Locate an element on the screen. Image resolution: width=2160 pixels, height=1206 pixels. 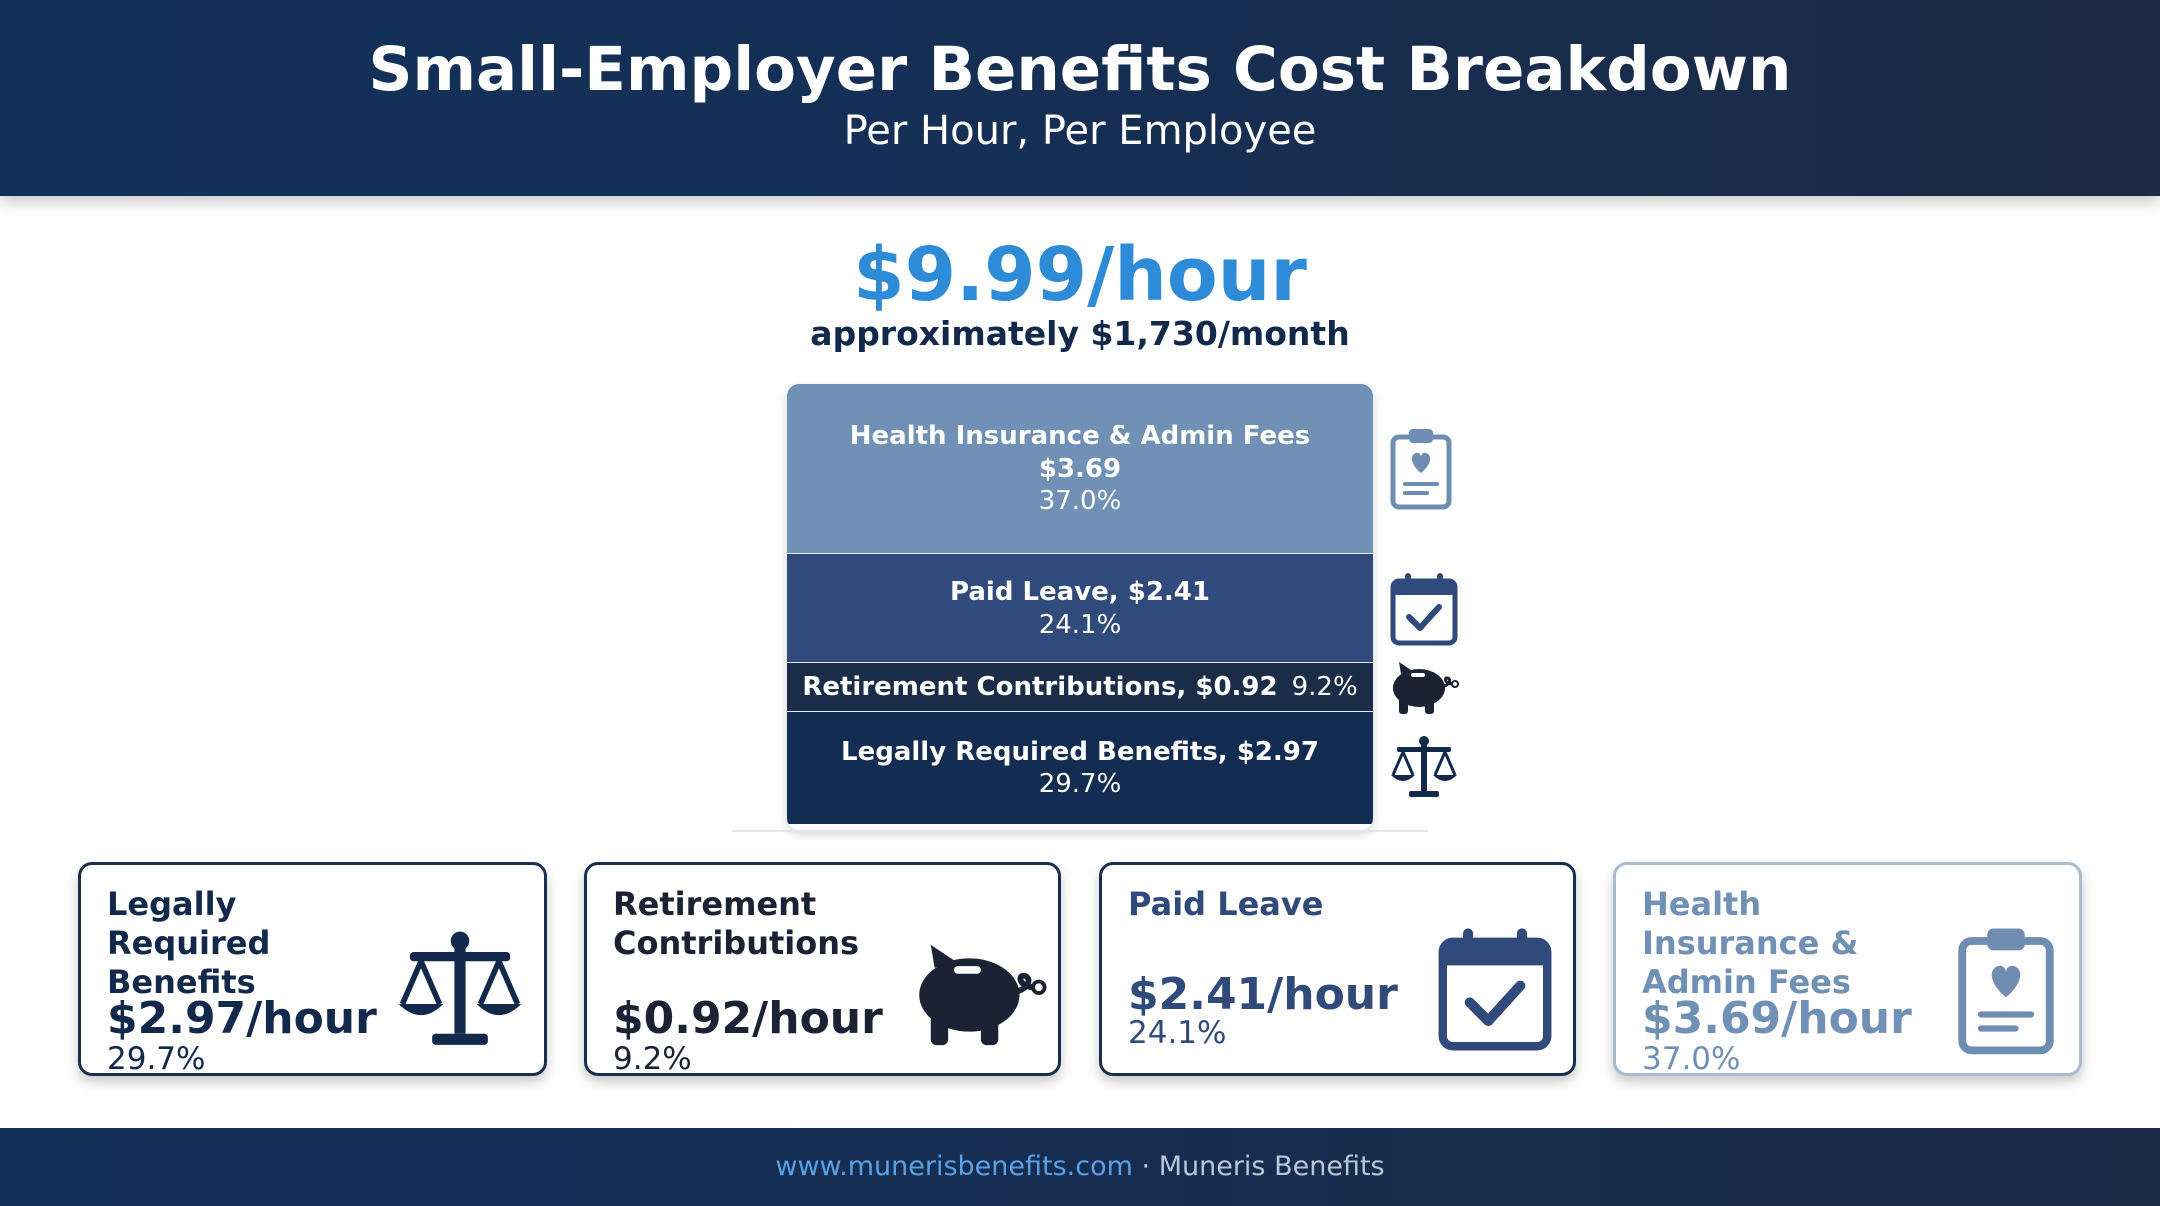
card-title: Paid Leave is located at coordinates (1226, 904).